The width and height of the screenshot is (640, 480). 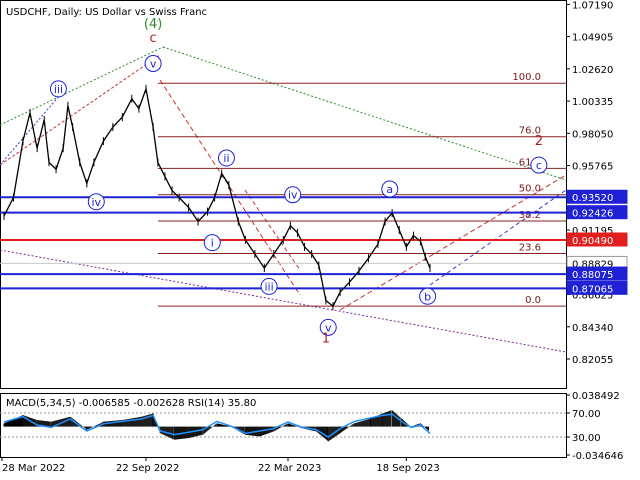 What do you see at coordinates (539, 141) in the screenshot?
I see `wave-label: 2` at bounding box center [539, 141].